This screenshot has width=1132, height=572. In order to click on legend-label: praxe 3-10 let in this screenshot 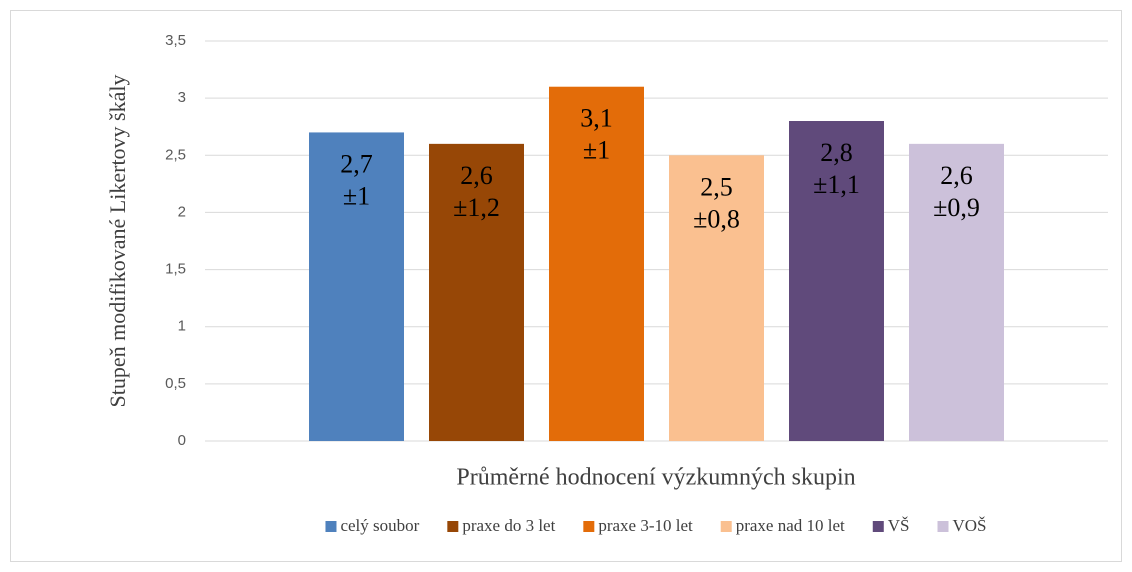, I will do `click(645, 525)`.